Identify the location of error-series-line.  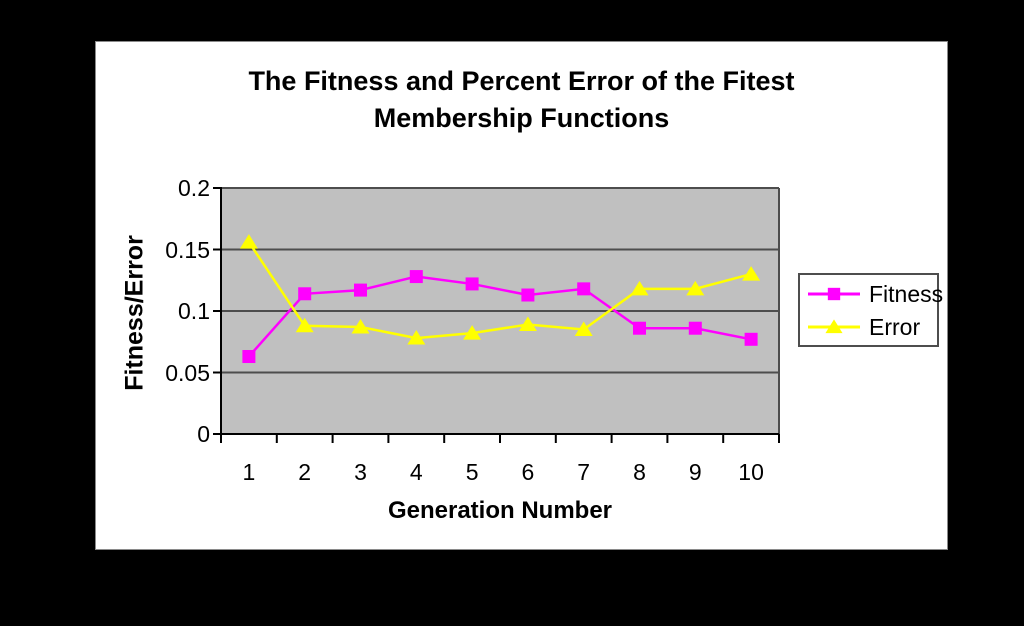
(499, 290).